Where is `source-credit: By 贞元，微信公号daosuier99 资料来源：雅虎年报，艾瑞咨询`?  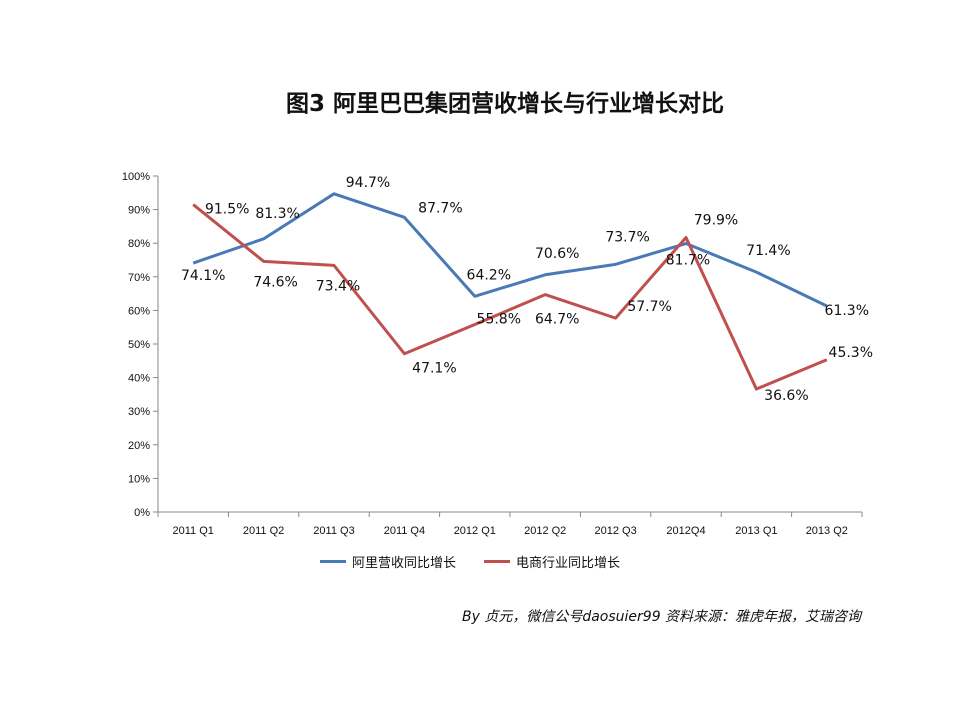 source-credit: By 贞元，微信公号daosuier99 资料来源：雅虎年报，艾瑞咨询 is located at coordinates (662, 617).